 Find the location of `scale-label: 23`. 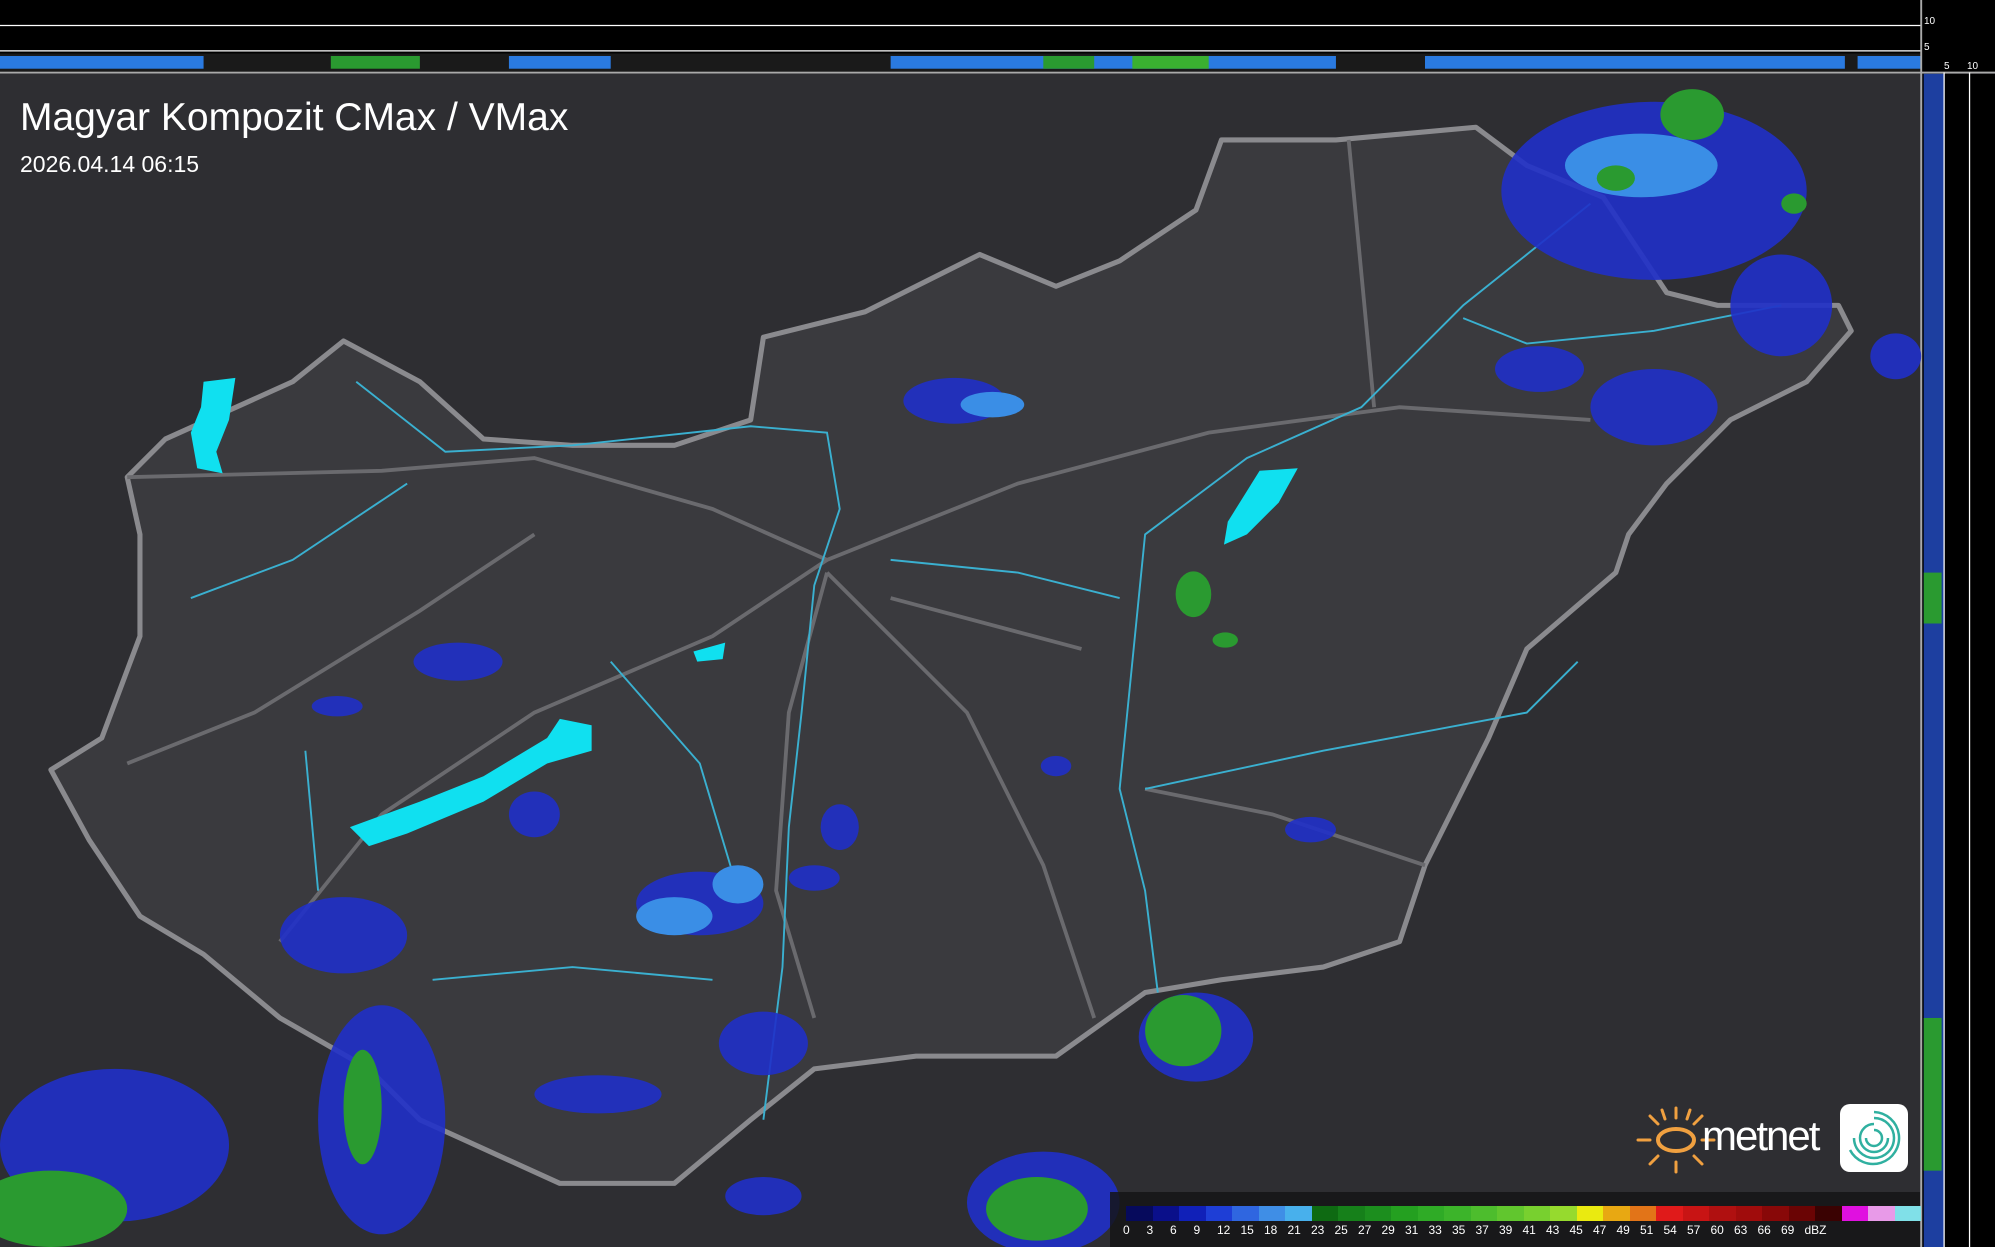

scale-label: 23 is located at coordinates (1318, 1230).